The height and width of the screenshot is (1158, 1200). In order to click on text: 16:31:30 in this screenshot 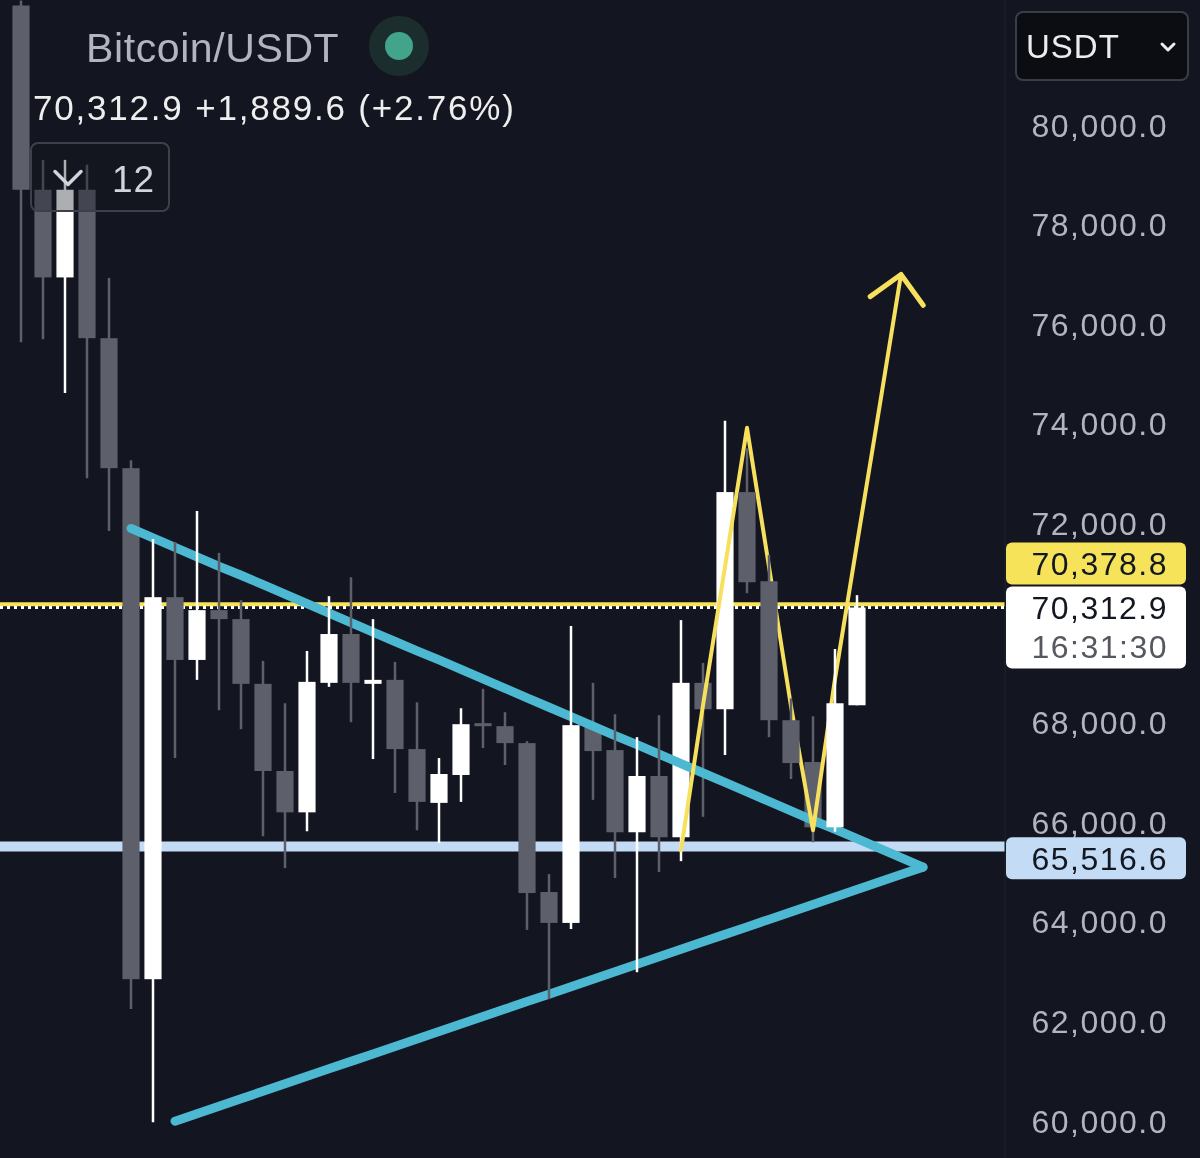, I will do `click(1099, 647)`.